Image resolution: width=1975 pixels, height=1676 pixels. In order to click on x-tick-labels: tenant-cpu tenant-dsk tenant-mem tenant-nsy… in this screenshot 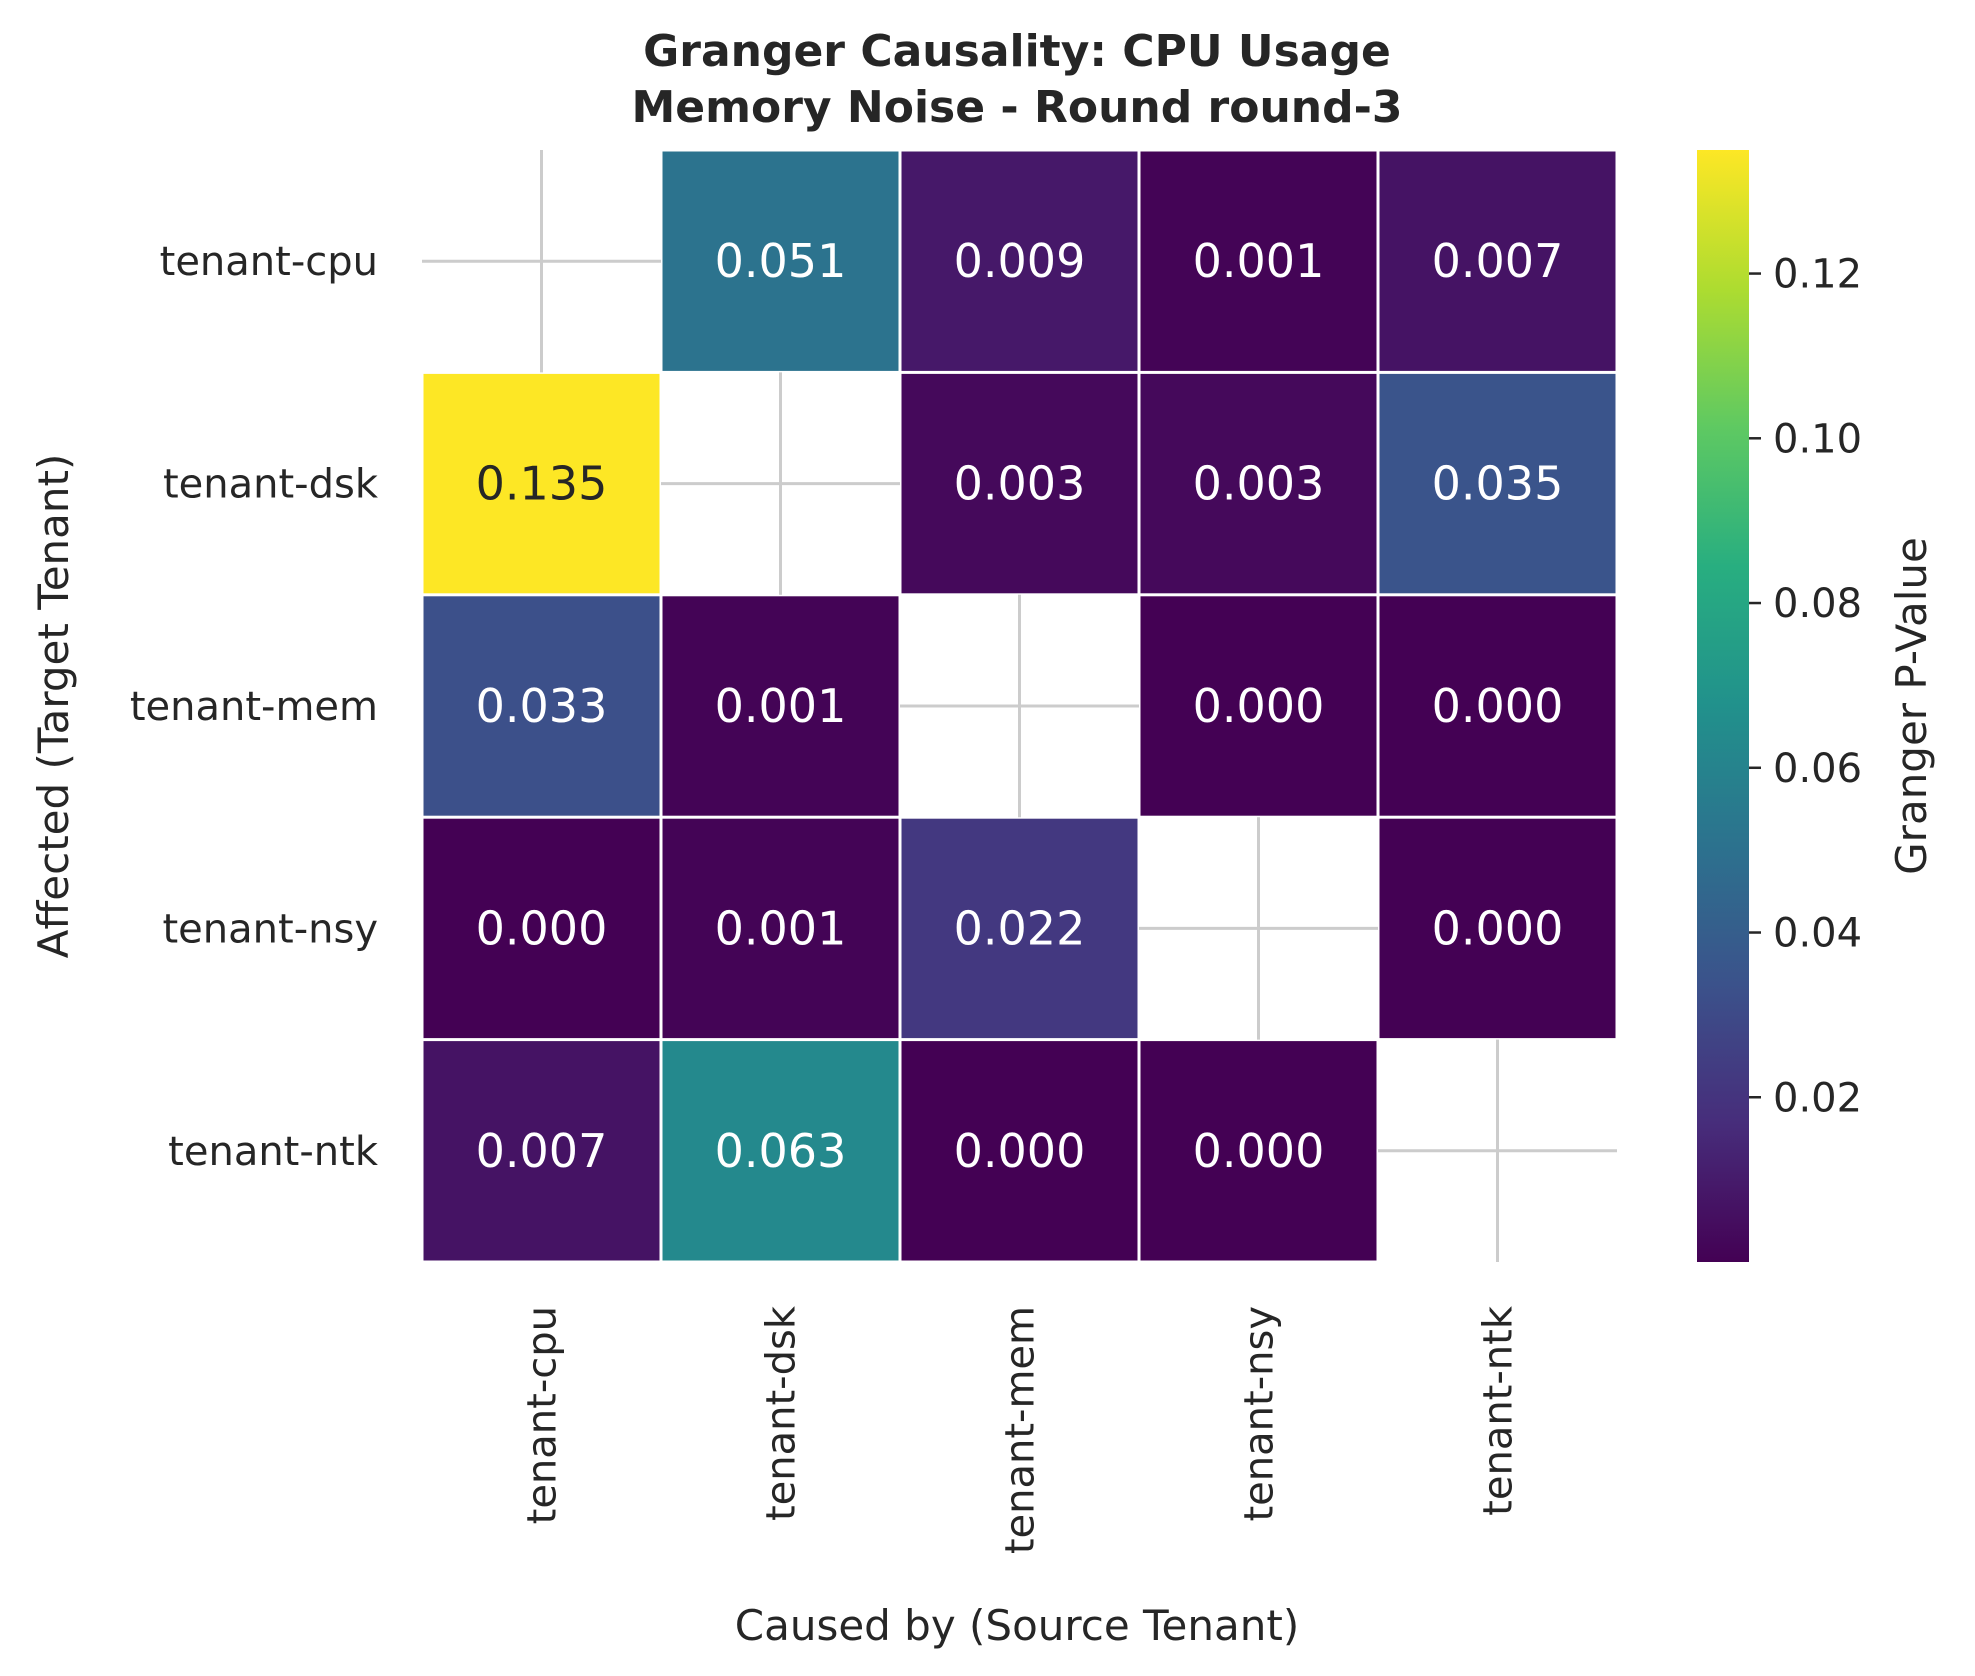, I will do `click(1021, 1429)`.